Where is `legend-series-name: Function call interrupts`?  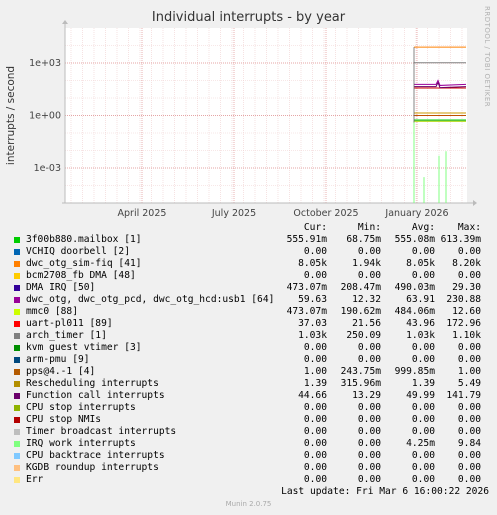 legend-series-name: Function call interrupts is located at coordinates (95, 395).